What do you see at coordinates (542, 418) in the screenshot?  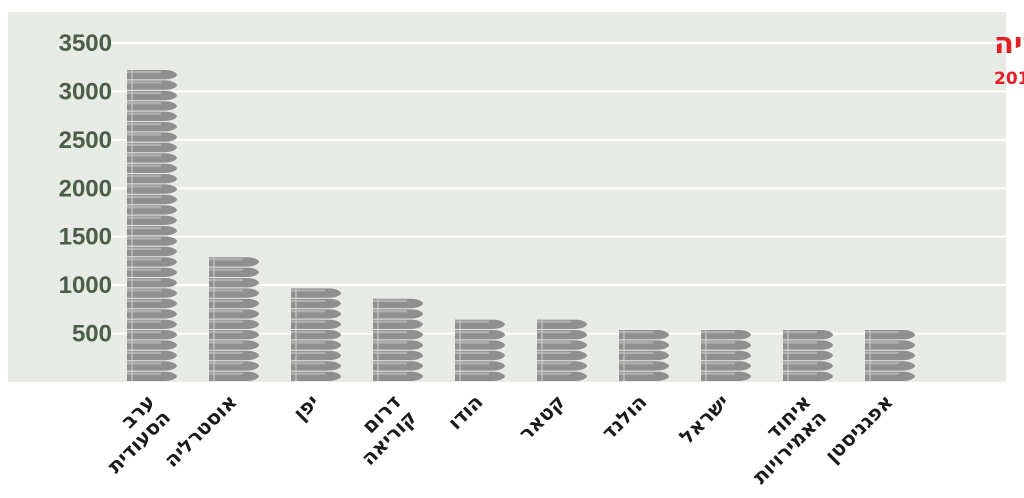 I see `category-label: קטאר` at bounding box center [542, 418].